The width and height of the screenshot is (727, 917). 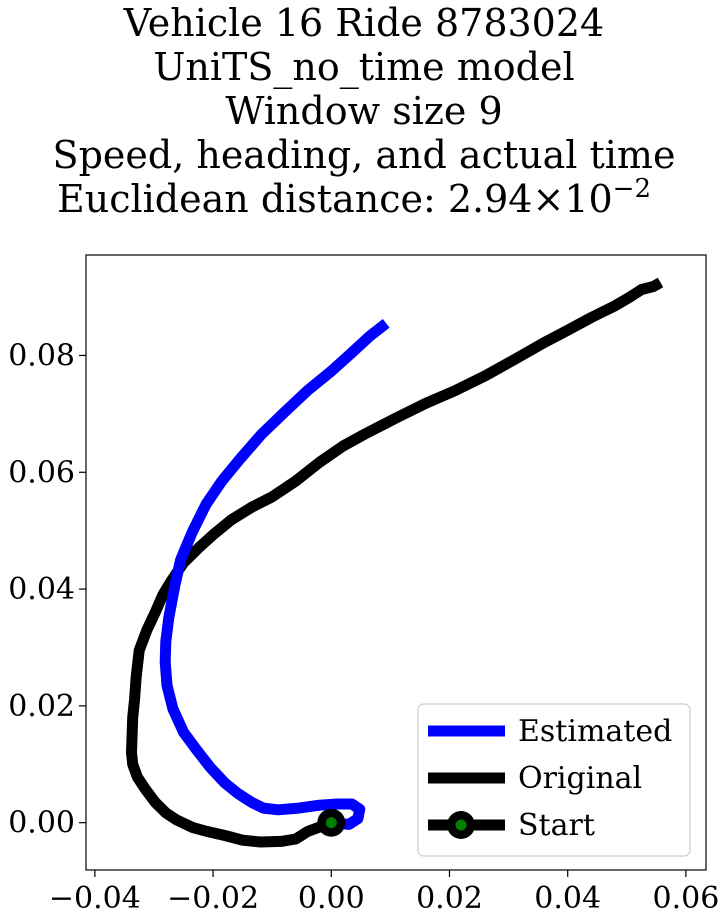 I want to click on x-tick-label: −0.04, so click(x=95, y=898).